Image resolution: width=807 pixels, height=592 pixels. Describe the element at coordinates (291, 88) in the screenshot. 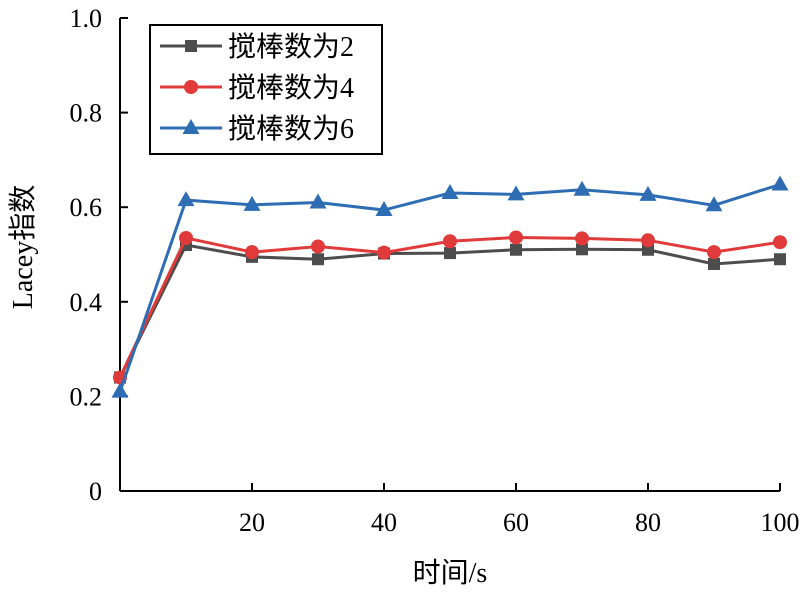

I see `legend-label: 搅棒数为4` at that location.